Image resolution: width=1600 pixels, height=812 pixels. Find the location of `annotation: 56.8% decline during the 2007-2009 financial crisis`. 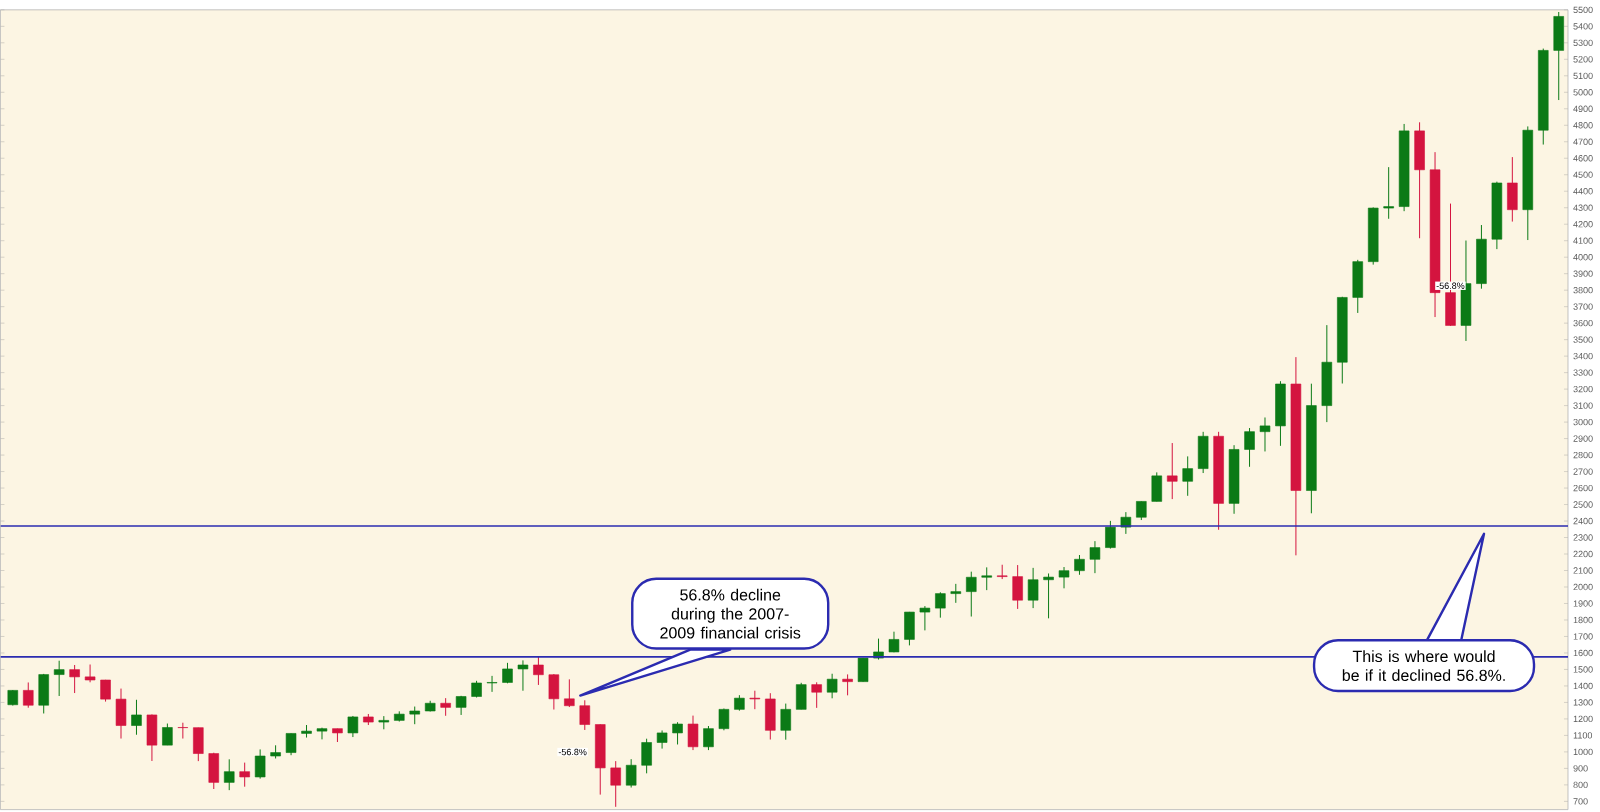

annotation: 56.8% decline during the 2007-2009 financial crisis is located at coordinates (730, 614).